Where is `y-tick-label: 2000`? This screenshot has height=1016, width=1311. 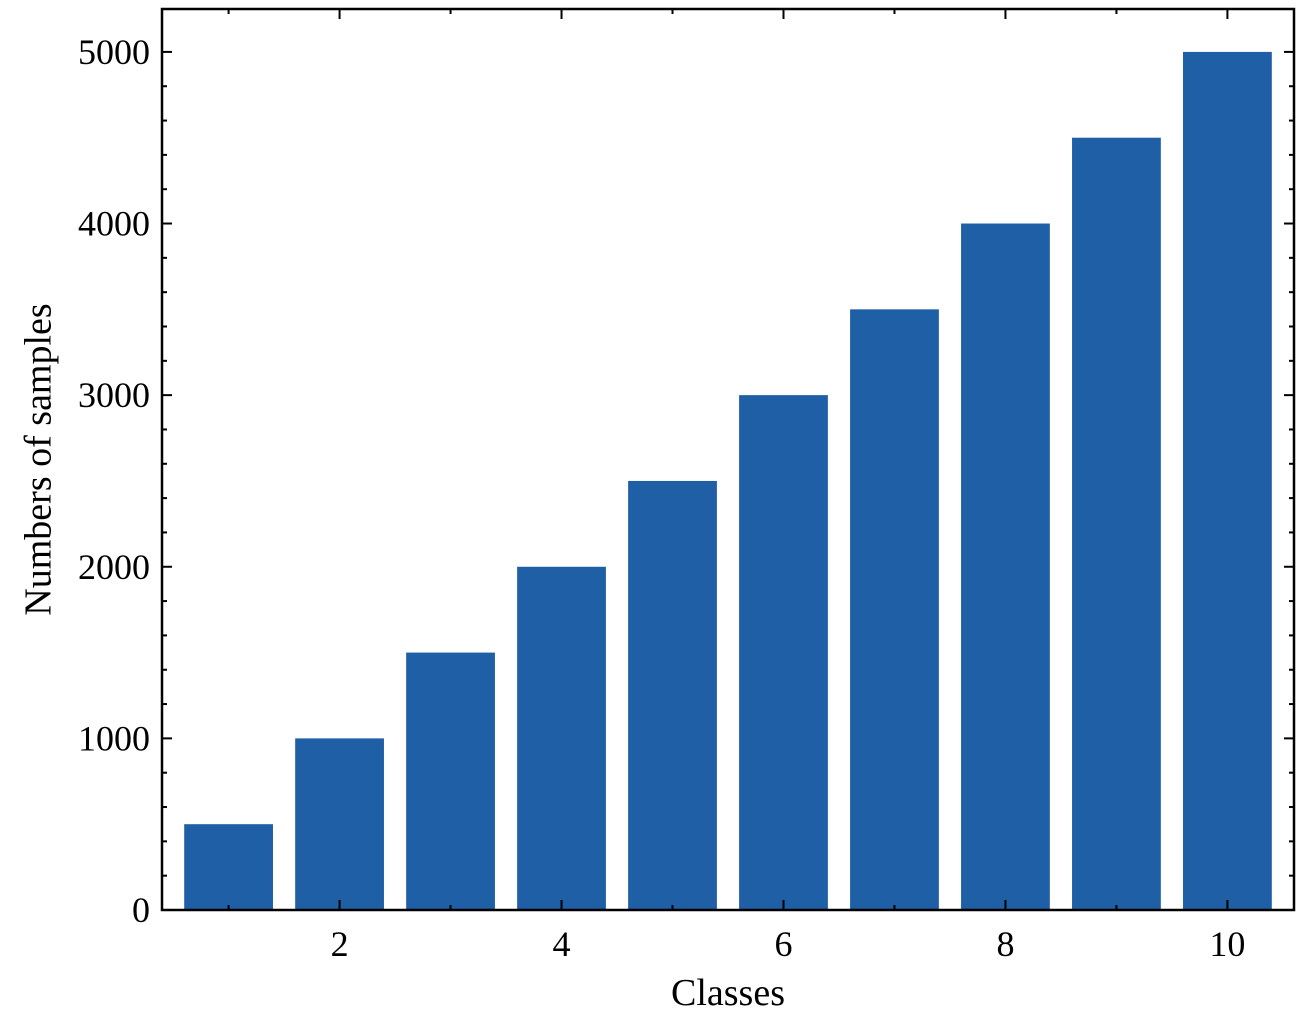 y-tick-label: 2000 is located at coordinates (114, 567).